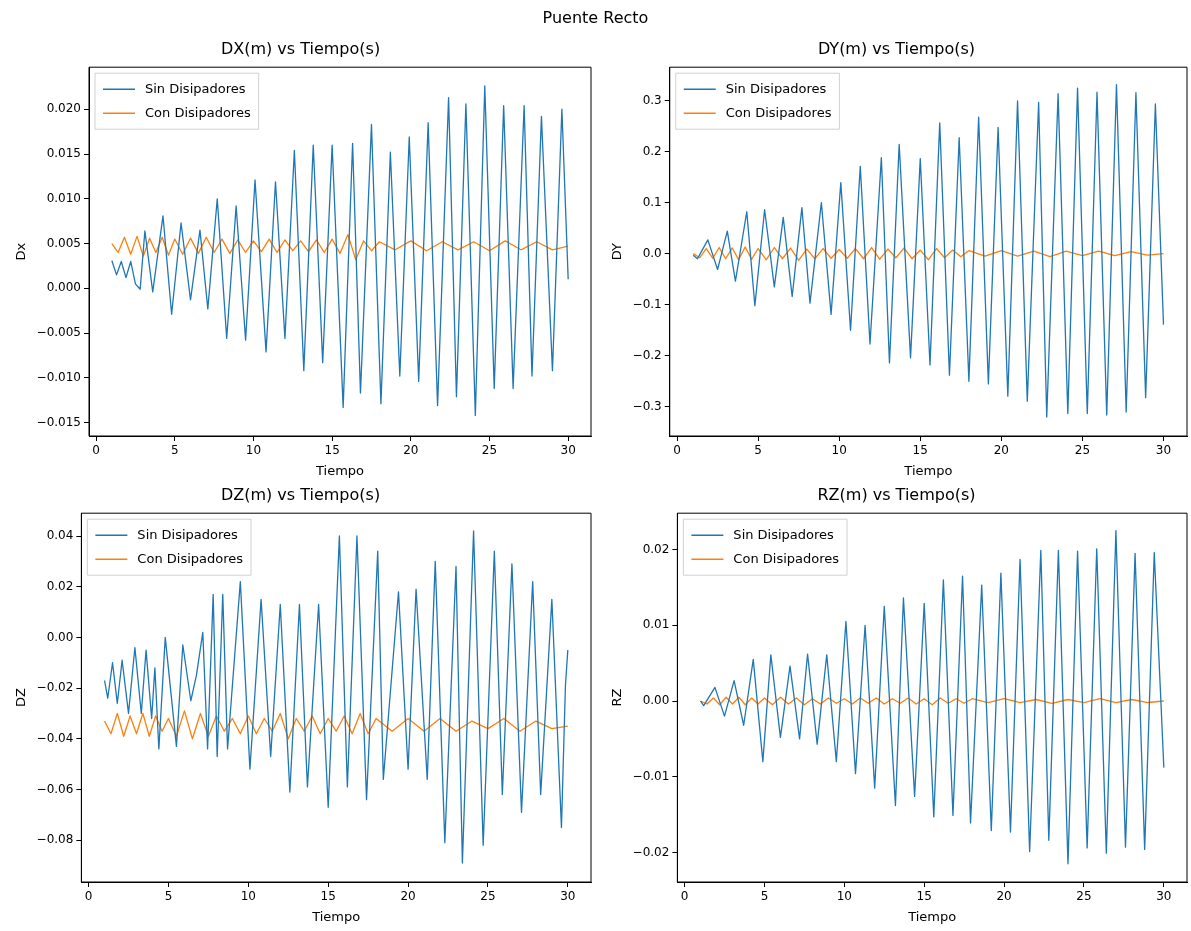  Describe the element at coordinates (652, 150) in the screenshot. I see `y-tick-label: 0.2` at that location.